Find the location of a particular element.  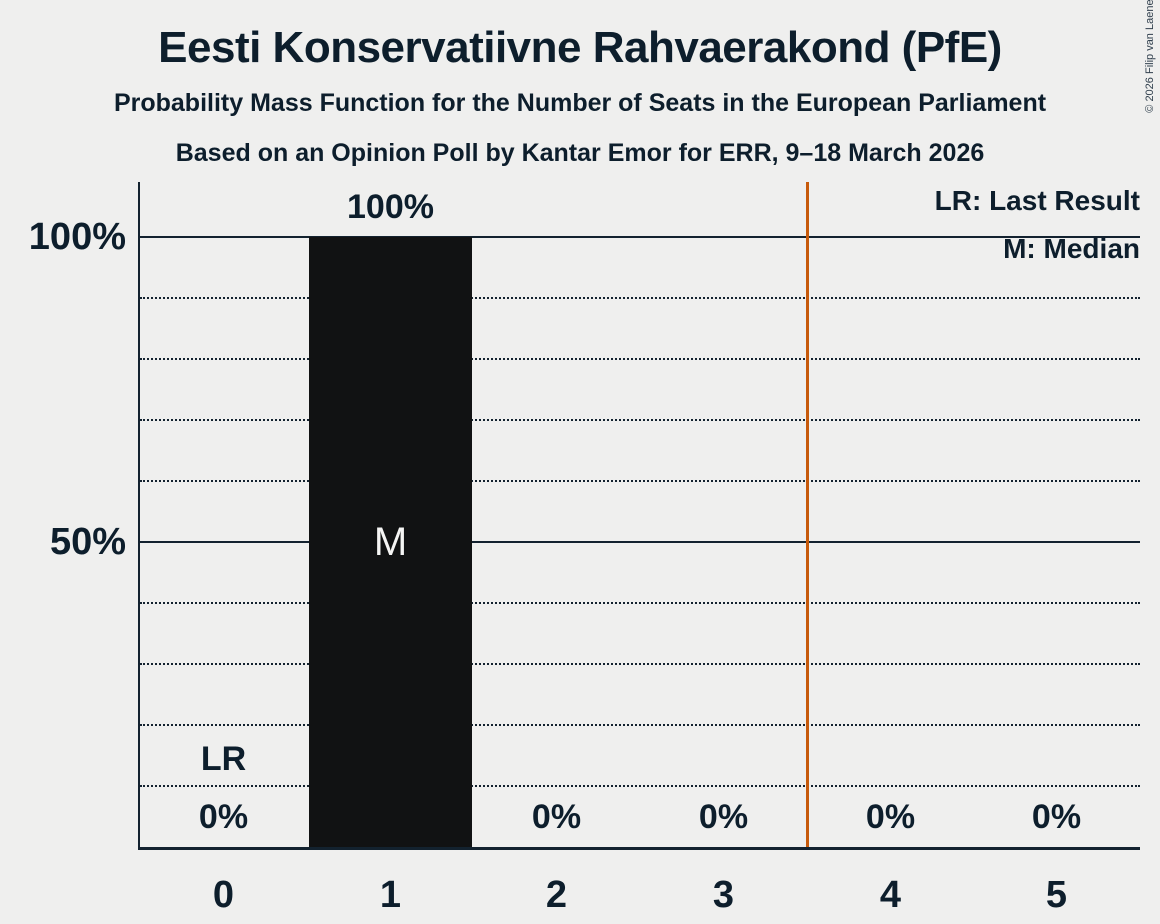

y-axis-label-50pct: 50% is located at coordinates (87, 542).